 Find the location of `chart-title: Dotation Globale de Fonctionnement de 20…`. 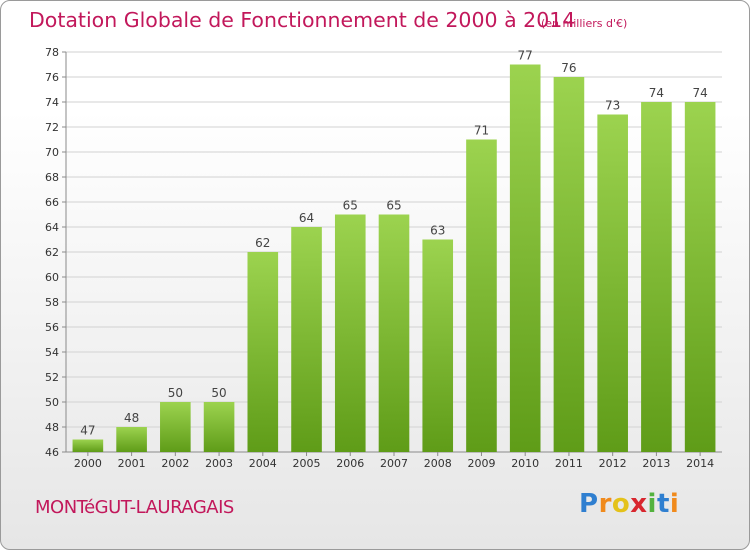

chart-title: Dotation Globale de Fonctionnement de 20… is located at coordinates (302, 20).